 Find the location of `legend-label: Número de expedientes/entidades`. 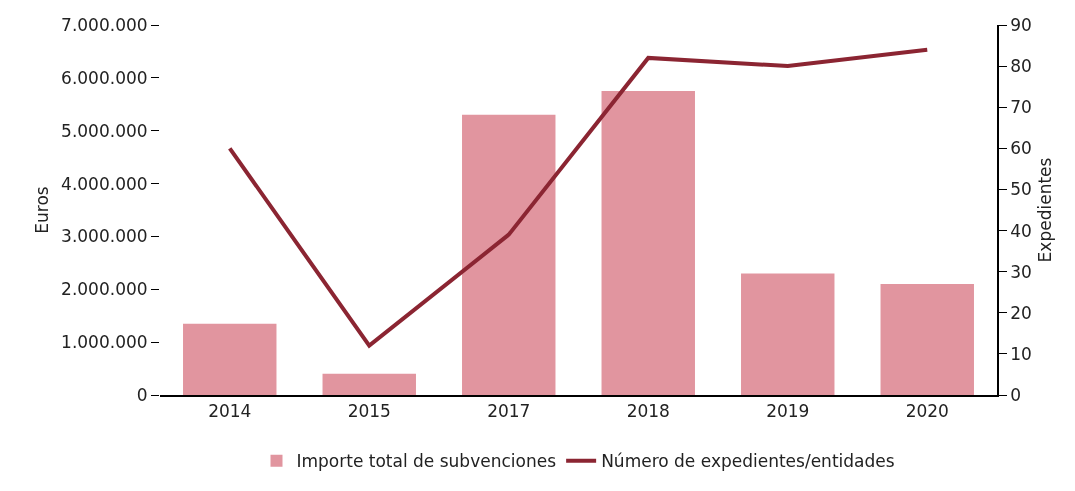

legend-label: Número de expedientes/entidades is located at coordinates (748, 461).